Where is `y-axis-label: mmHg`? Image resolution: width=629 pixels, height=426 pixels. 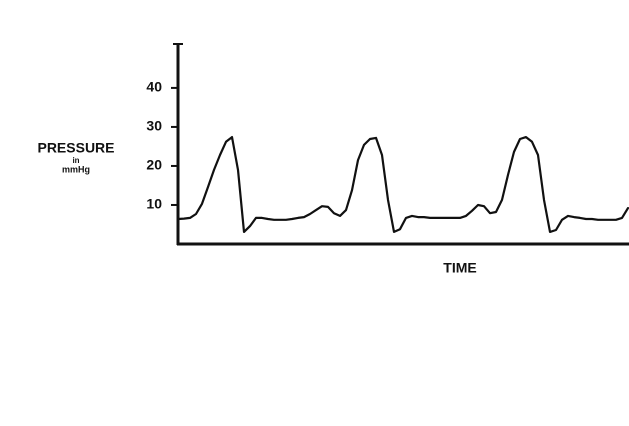 y-axis-label: mmHg is located at coordinates (76, 169).